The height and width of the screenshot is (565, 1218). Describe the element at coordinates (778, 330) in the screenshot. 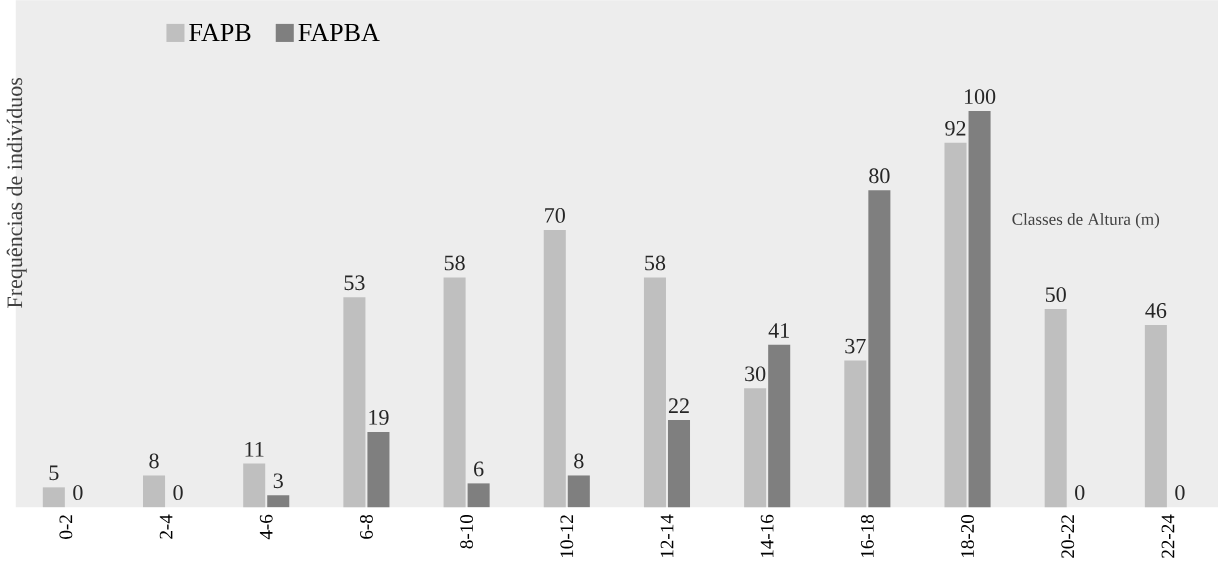

I see `data-label: 41` at that location.